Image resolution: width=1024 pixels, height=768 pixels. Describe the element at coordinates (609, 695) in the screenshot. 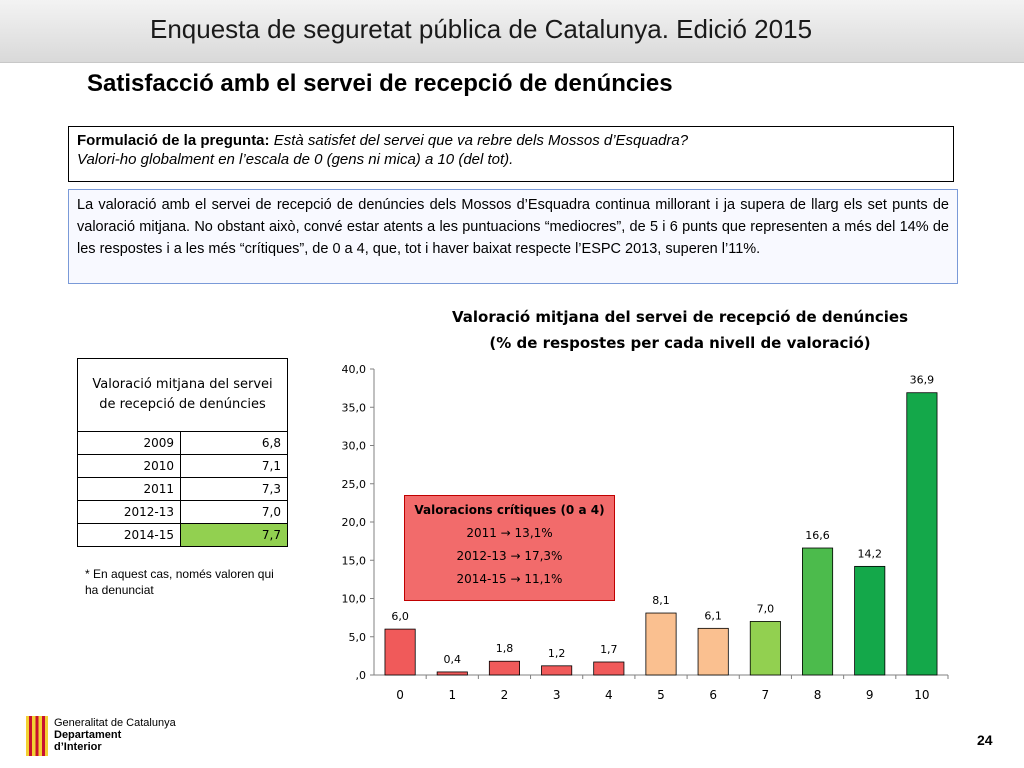

I see `x-tick-label: 4` at that location.